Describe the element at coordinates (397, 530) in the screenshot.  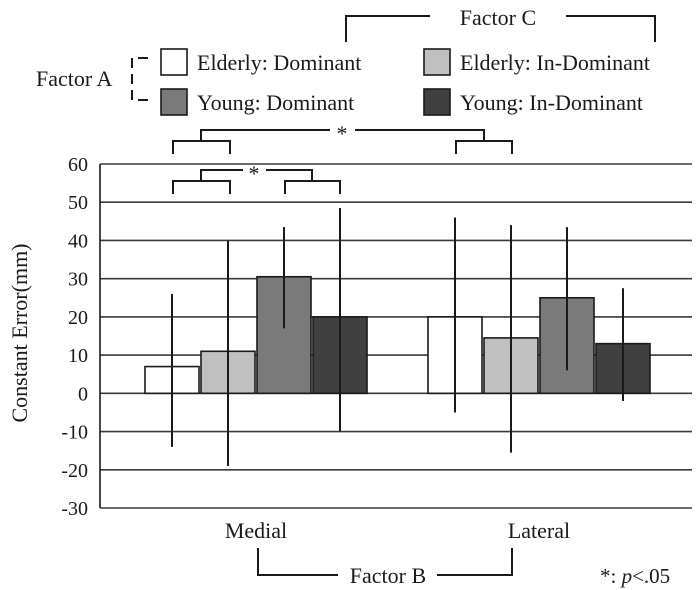
I see `x-axis-categories: Medial Lateral` at that location.